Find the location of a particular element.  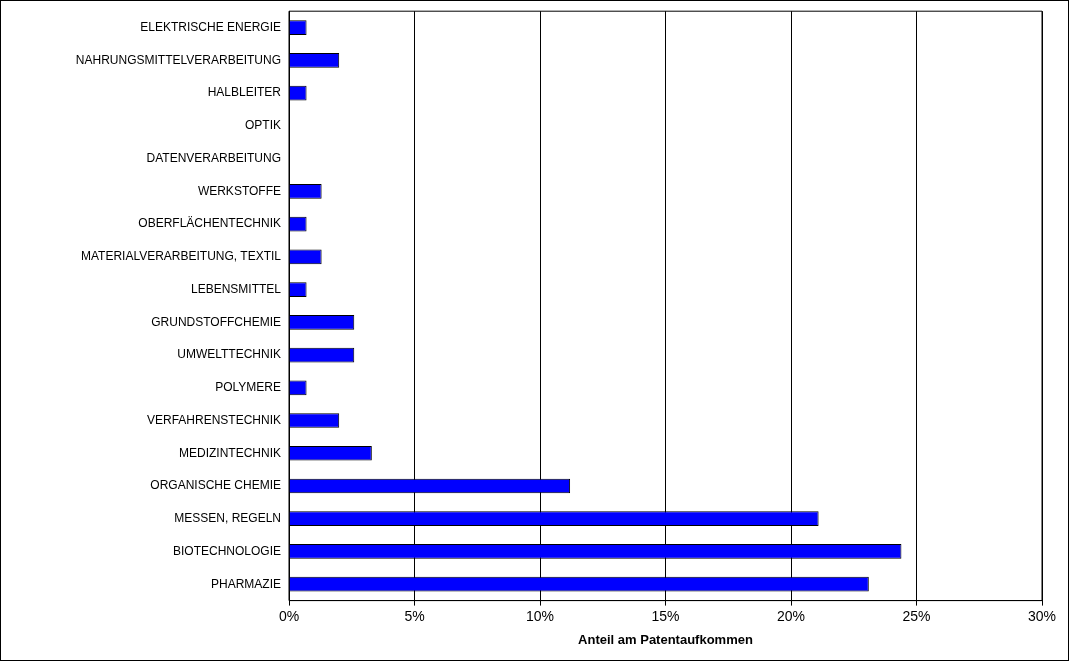

y-tick-label: BIOTECHNOLOGIE is located at coordinates (226, 550).